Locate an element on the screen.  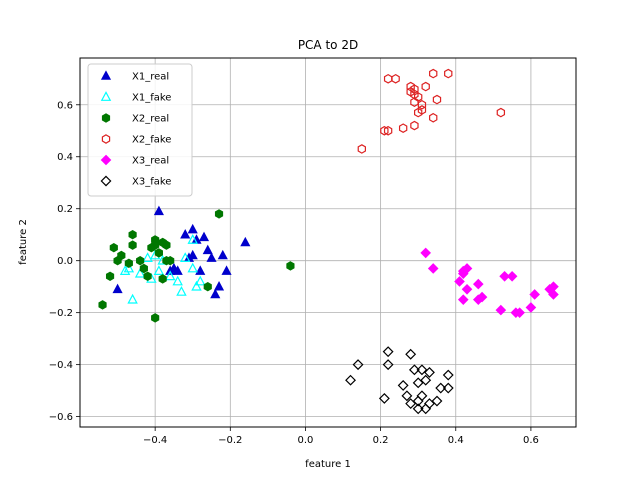
series-X3_fake is located at coordinates (399, 380).